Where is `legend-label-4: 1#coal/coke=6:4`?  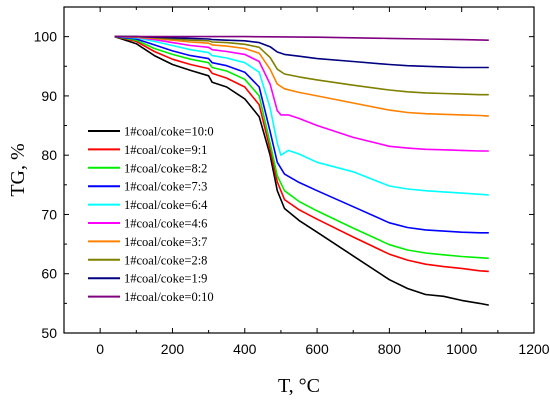
legend-label-4: 1#coal/coke=6:4 is located at coordinates (166, 205).